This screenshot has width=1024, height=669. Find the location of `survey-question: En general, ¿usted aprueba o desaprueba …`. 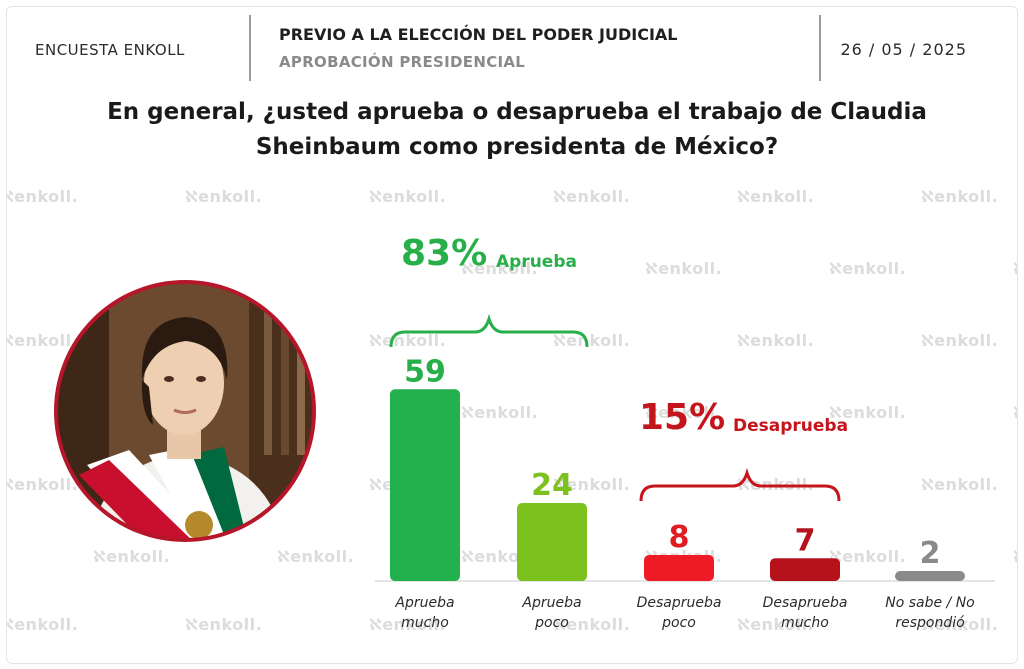

survey-question: En general, ¿usted aprueba o desaprueba … is located at coordinates (517, 130).